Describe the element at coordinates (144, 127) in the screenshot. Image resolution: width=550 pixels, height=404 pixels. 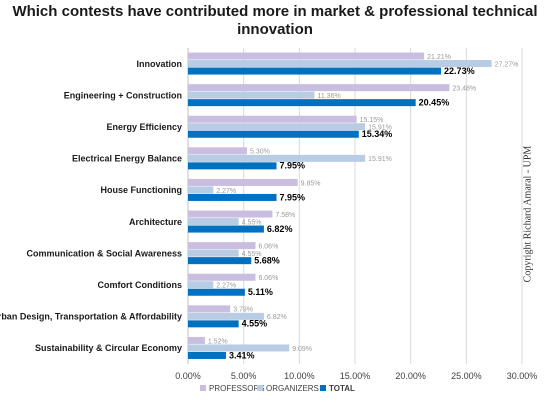
I see `category-label: Energy Efficiency` at that location.